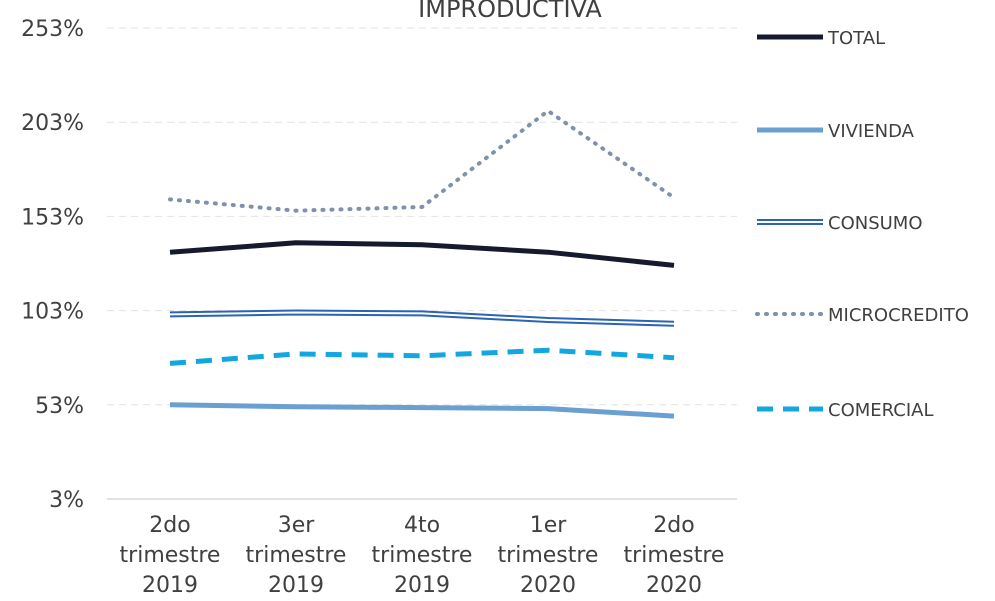 This screenshot has height=601, width=995. What do you see at coordinates (422, 410) in the screenshot?
I see `series-line-vivienda` at bounding box center [422, 410].